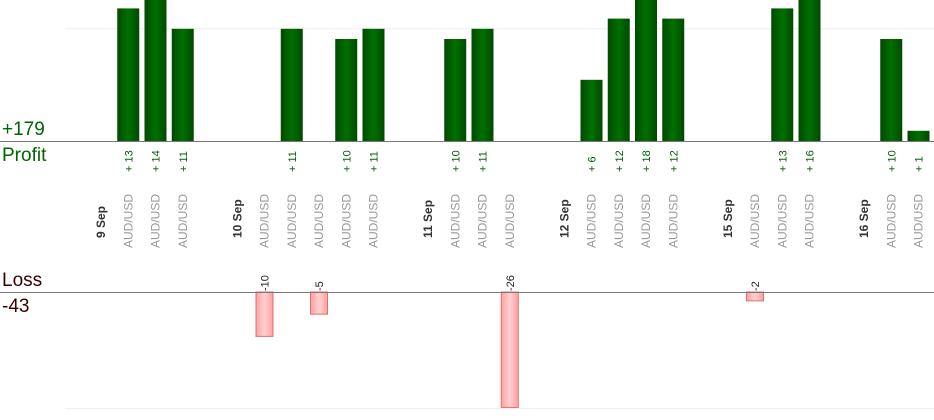 This screenshot has height=420, width=934. What do you see at coordinates (647, 161) in the screenshot?
I see `profit-value-label: + 18` at bounding box center [647, 161].